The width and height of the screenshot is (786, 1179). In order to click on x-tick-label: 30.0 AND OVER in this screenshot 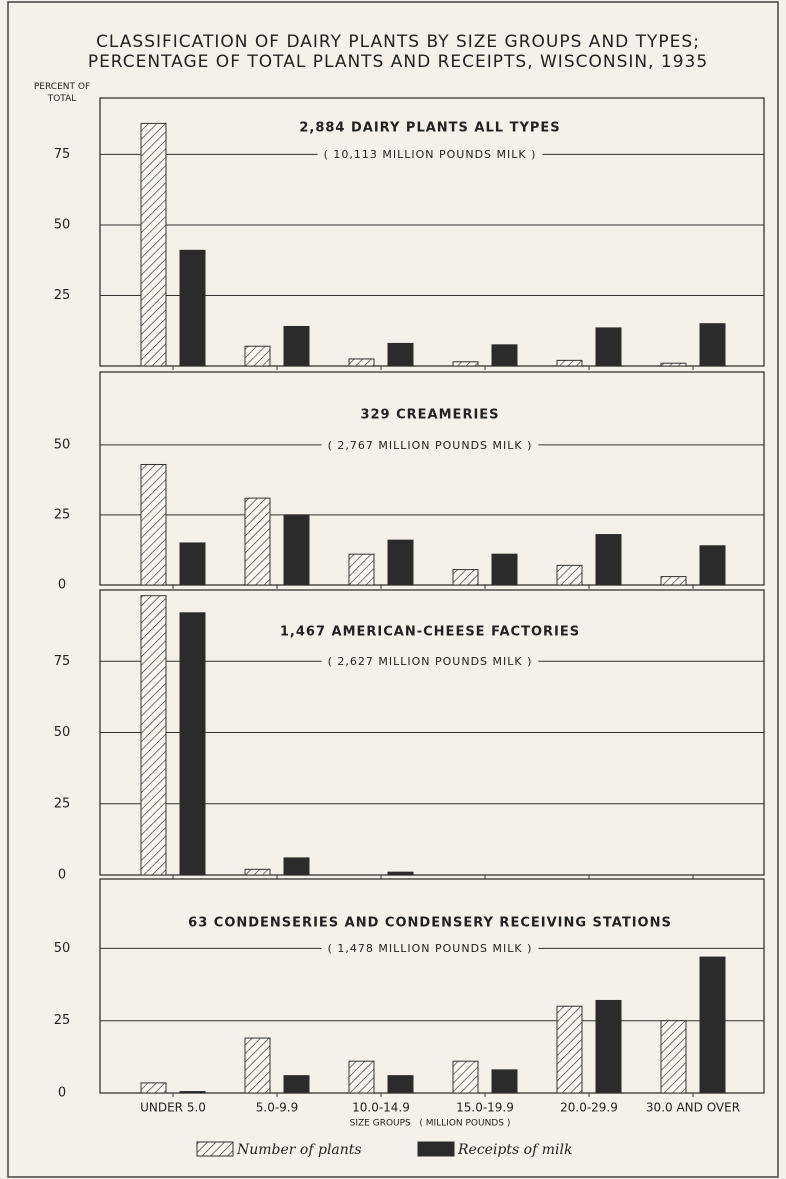, I will do `click(693, 1108)`.